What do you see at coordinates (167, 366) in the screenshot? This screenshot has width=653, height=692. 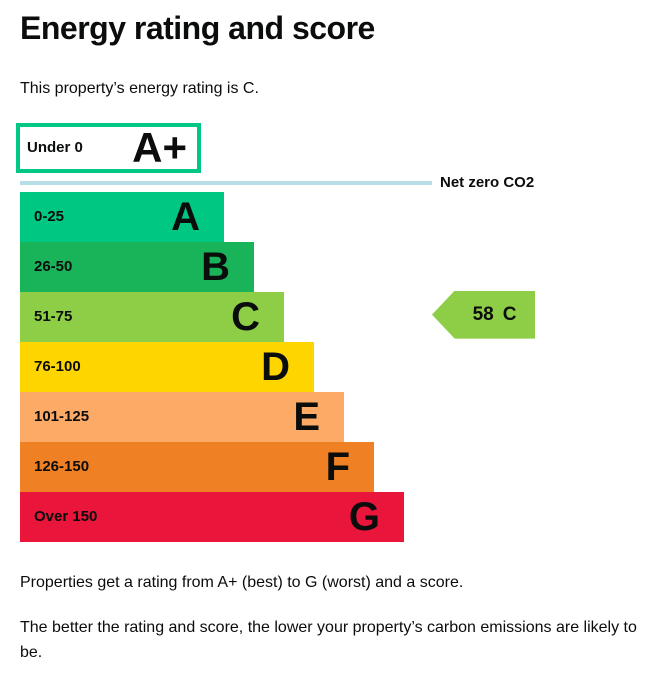 I see `rating-band-row: 76-100 D` at bounding box center [167, 366].